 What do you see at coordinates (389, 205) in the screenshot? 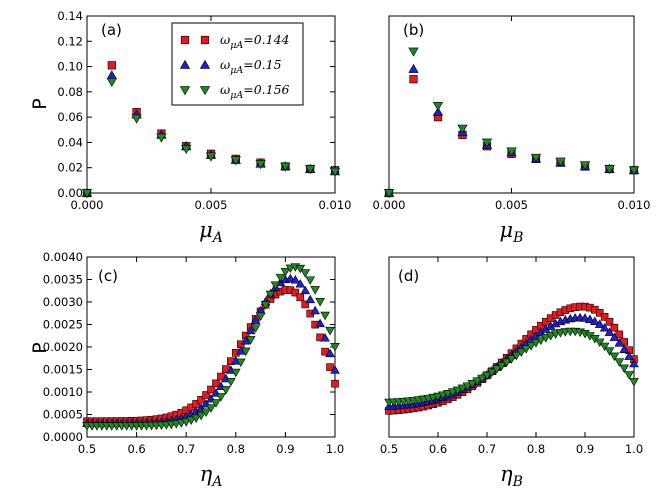
I see `x-tick-label: 0.000` at bounding box center [389, 205].